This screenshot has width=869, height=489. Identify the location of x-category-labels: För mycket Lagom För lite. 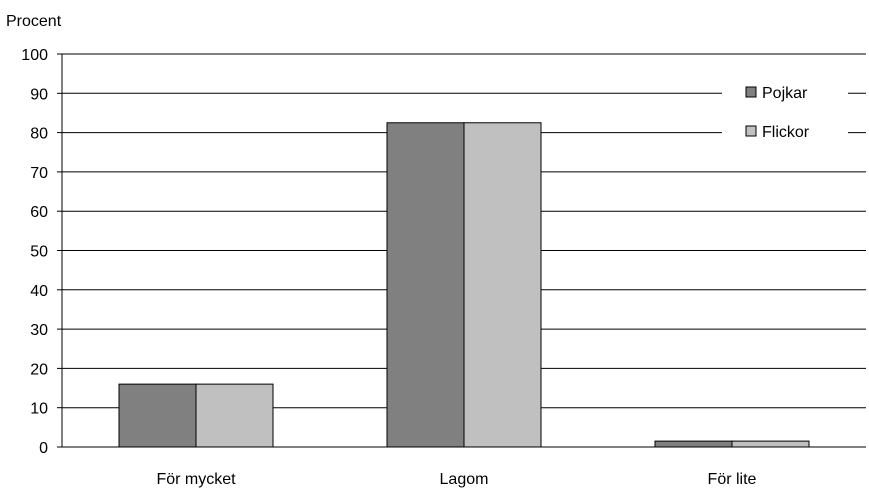
(456, 479).